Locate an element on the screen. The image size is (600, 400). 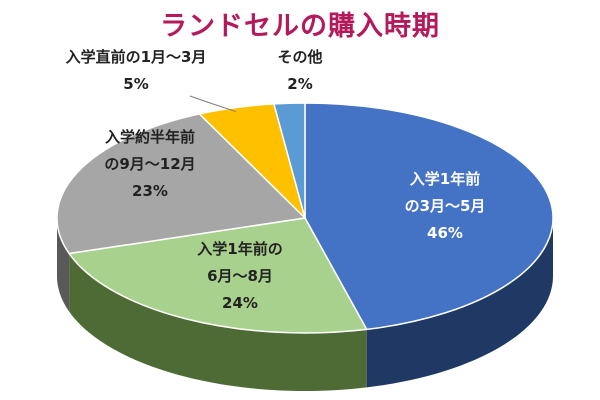
slice-label-summer: 入学1年前の 6月～8月 24% is located at coordinates (240, 276).